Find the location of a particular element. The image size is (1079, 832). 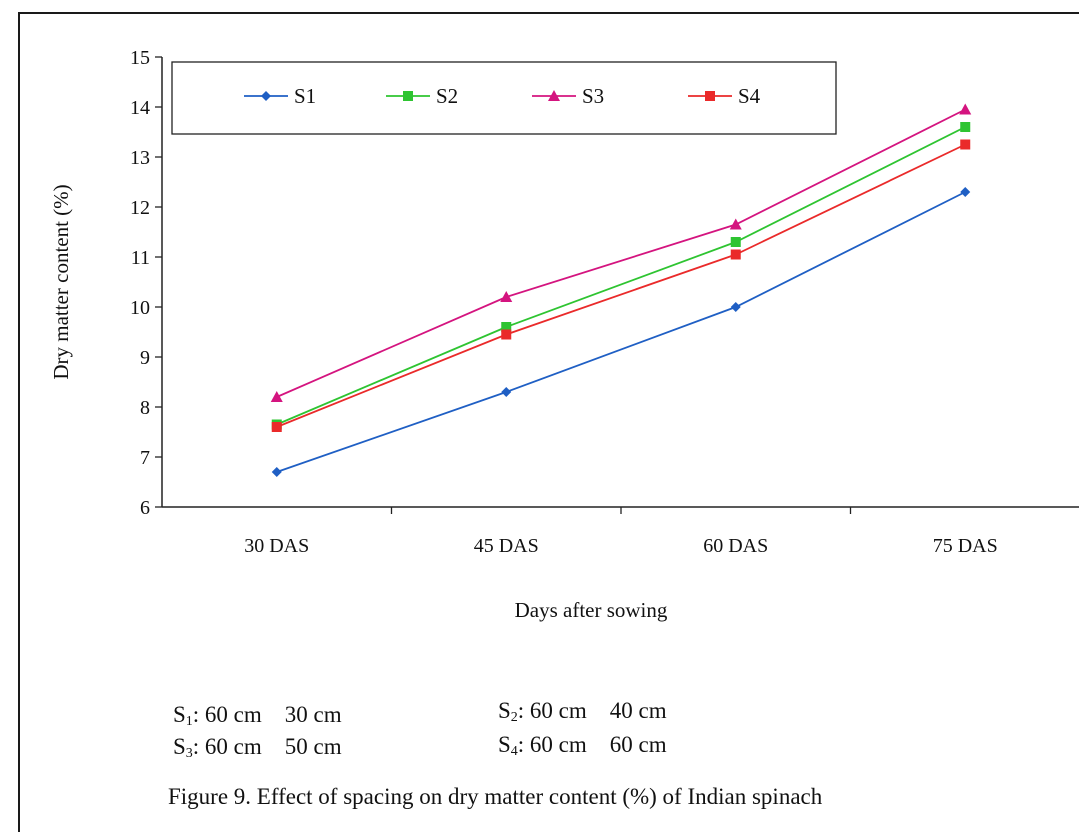

x-tick-label: 60 DAS is located at coordinates (735, 546).